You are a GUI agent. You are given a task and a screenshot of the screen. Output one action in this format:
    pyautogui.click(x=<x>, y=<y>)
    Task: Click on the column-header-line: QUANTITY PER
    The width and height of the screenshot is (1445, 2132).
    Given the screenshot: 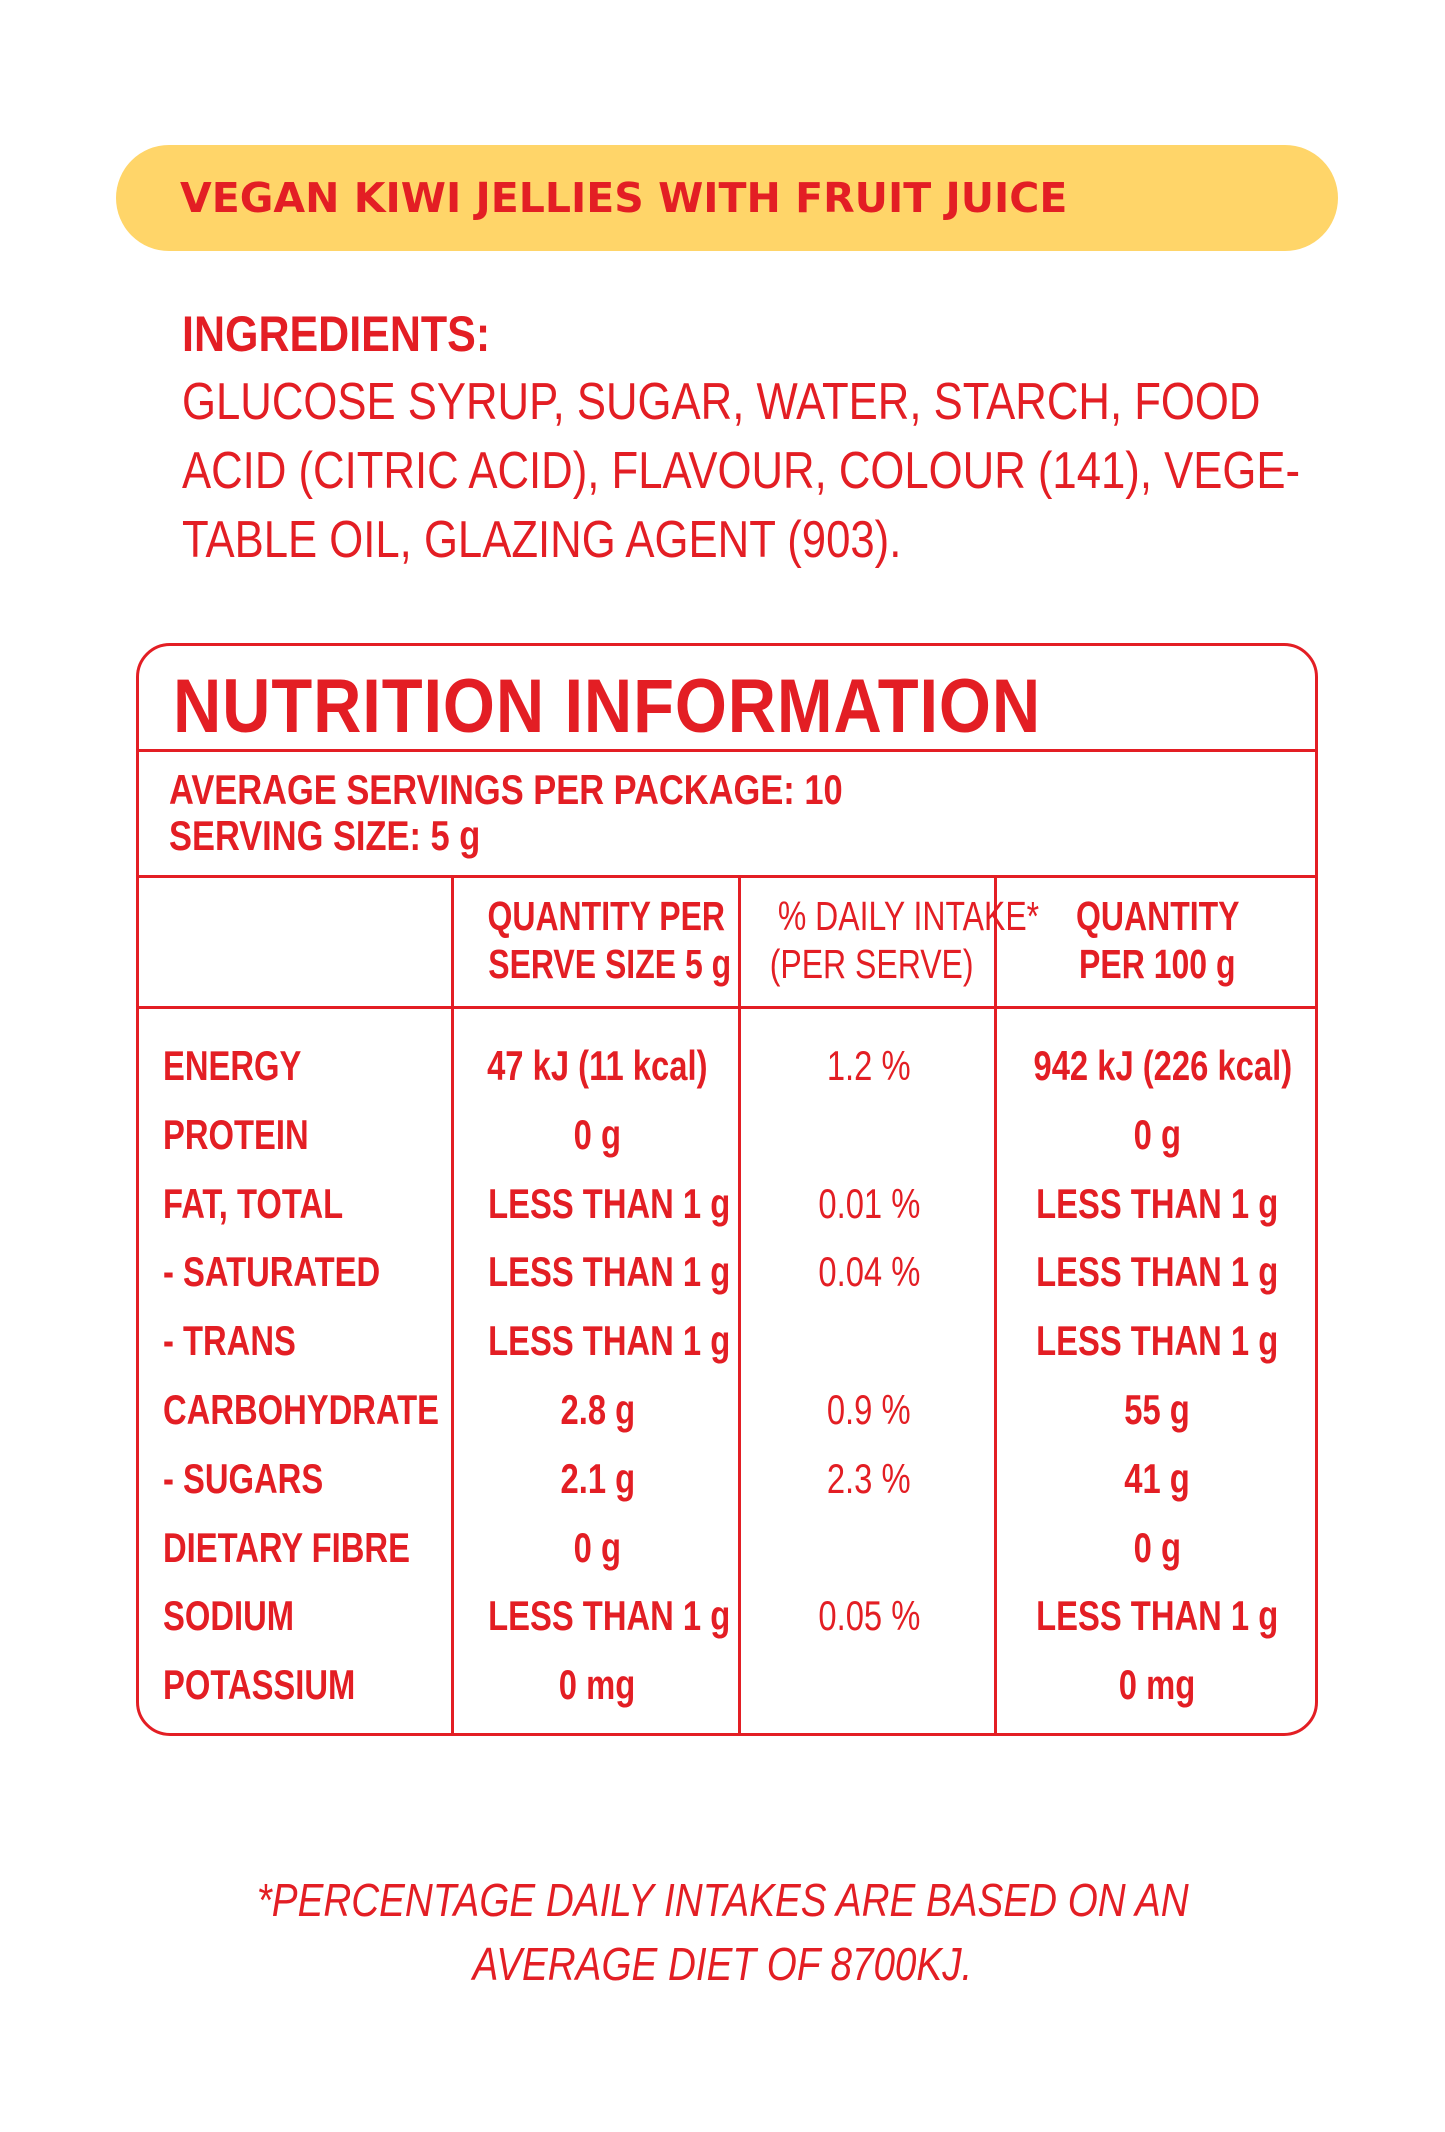 What is the action you would take?
    pyautogui.click(x=606, y=916)
    